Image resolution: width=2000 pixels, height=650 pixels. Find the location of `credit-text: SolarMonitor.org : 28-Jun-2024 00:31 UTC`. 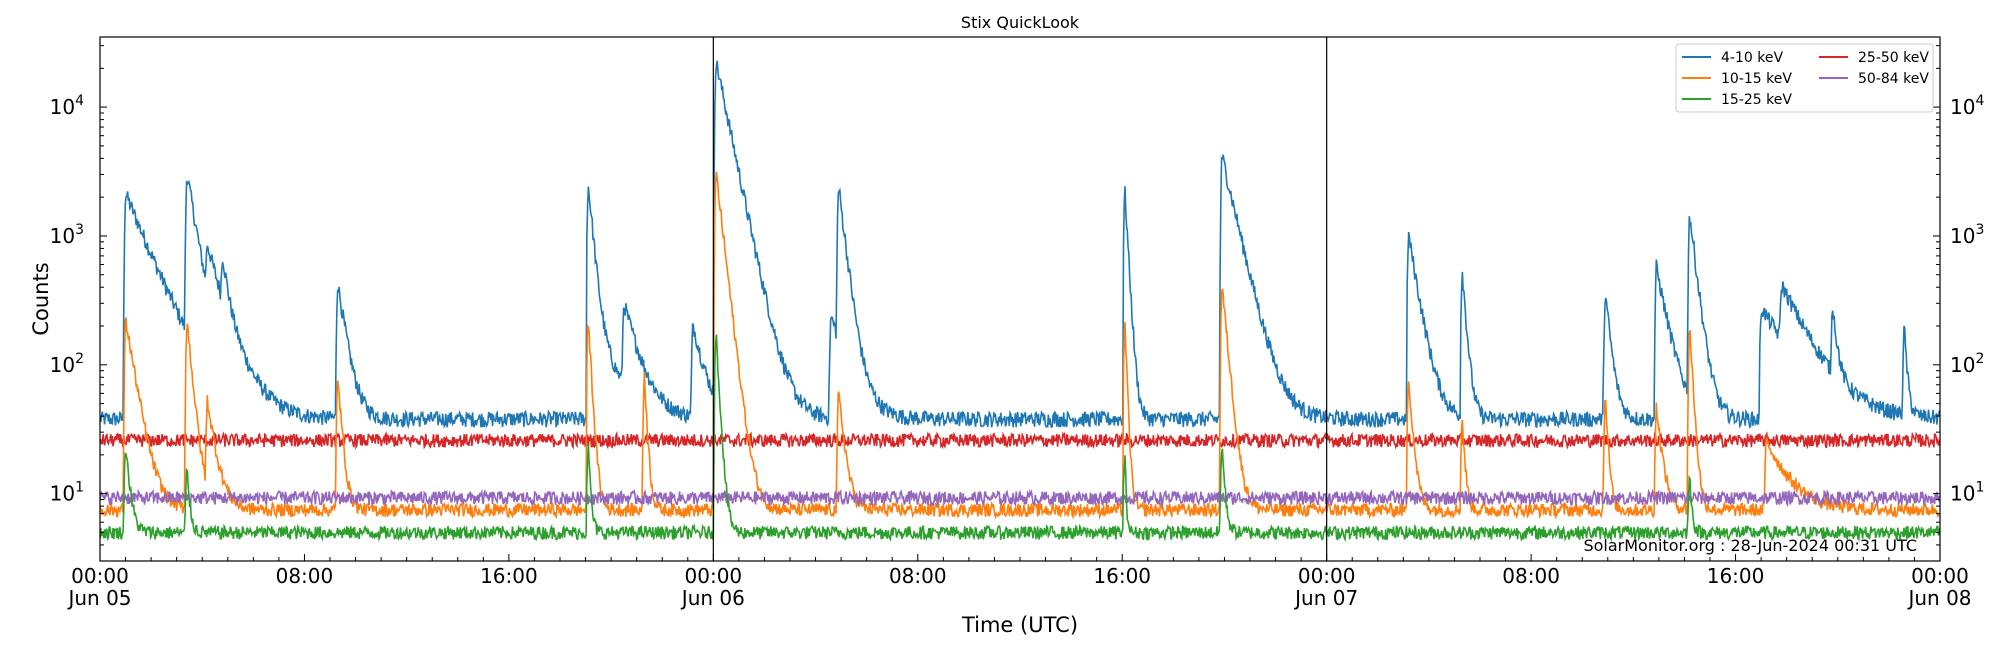

credit-text: SolarMonitor.org : 28-Jun-2024 00:31 UTC is located at coordinates (1750, 545).